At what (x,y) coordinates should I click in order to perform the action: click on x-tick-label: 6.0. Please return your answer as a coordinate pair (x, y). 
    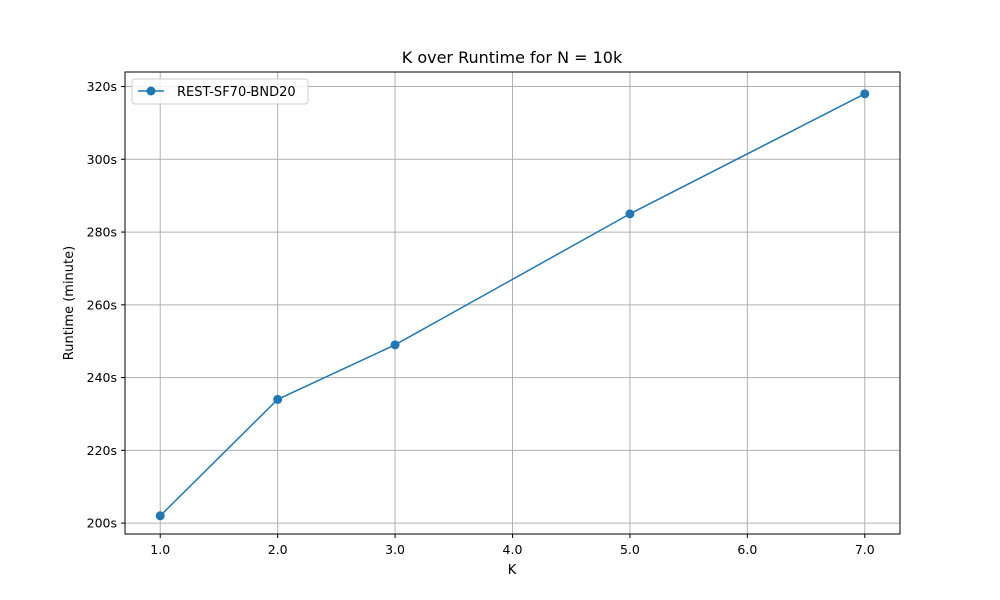
    Looking at the image, I should click on (747, 549).